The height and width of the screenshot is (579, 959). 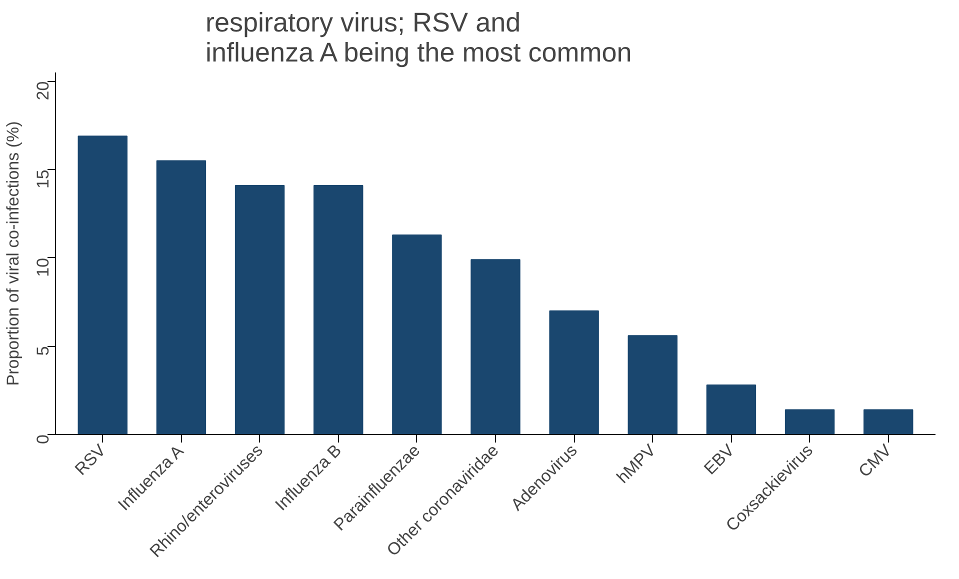 What do you see at coordinates (43, 179) in the screenshot?
I see `y-tick-label: 15` at bounding box center [43, 179].